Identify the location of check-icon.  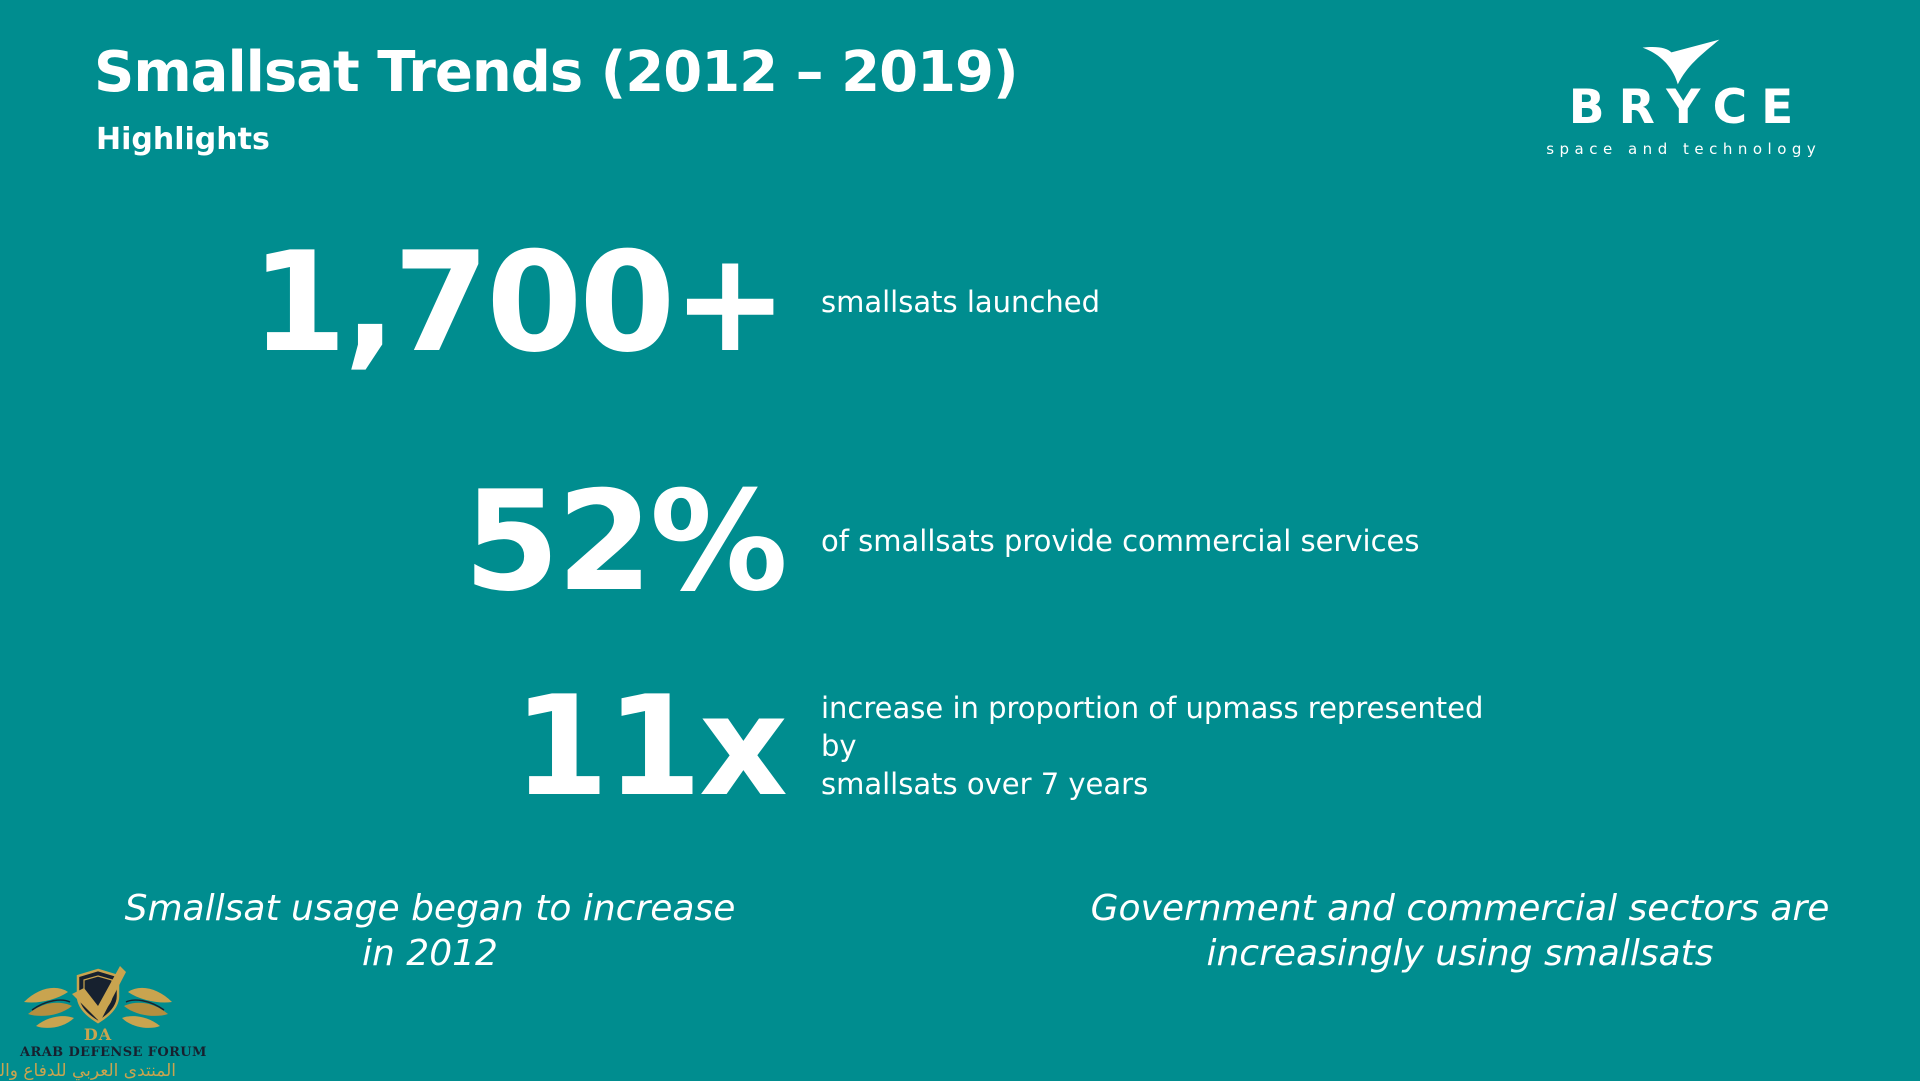
(99, 994).